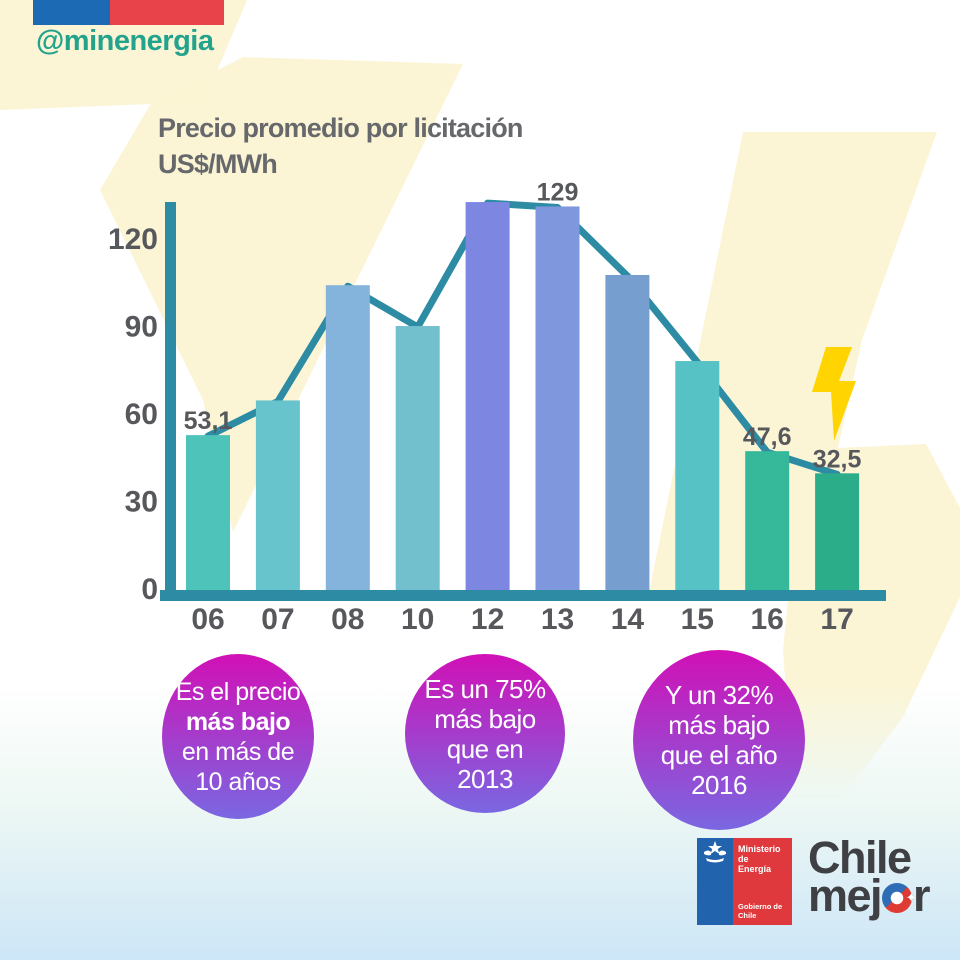 The width and height of the screenshot is (960, 960). What do you see at coordinates (238, 721) in the screenshot?
I see `callout-1-line-2: más bajo` at bounding box center [238, 721].